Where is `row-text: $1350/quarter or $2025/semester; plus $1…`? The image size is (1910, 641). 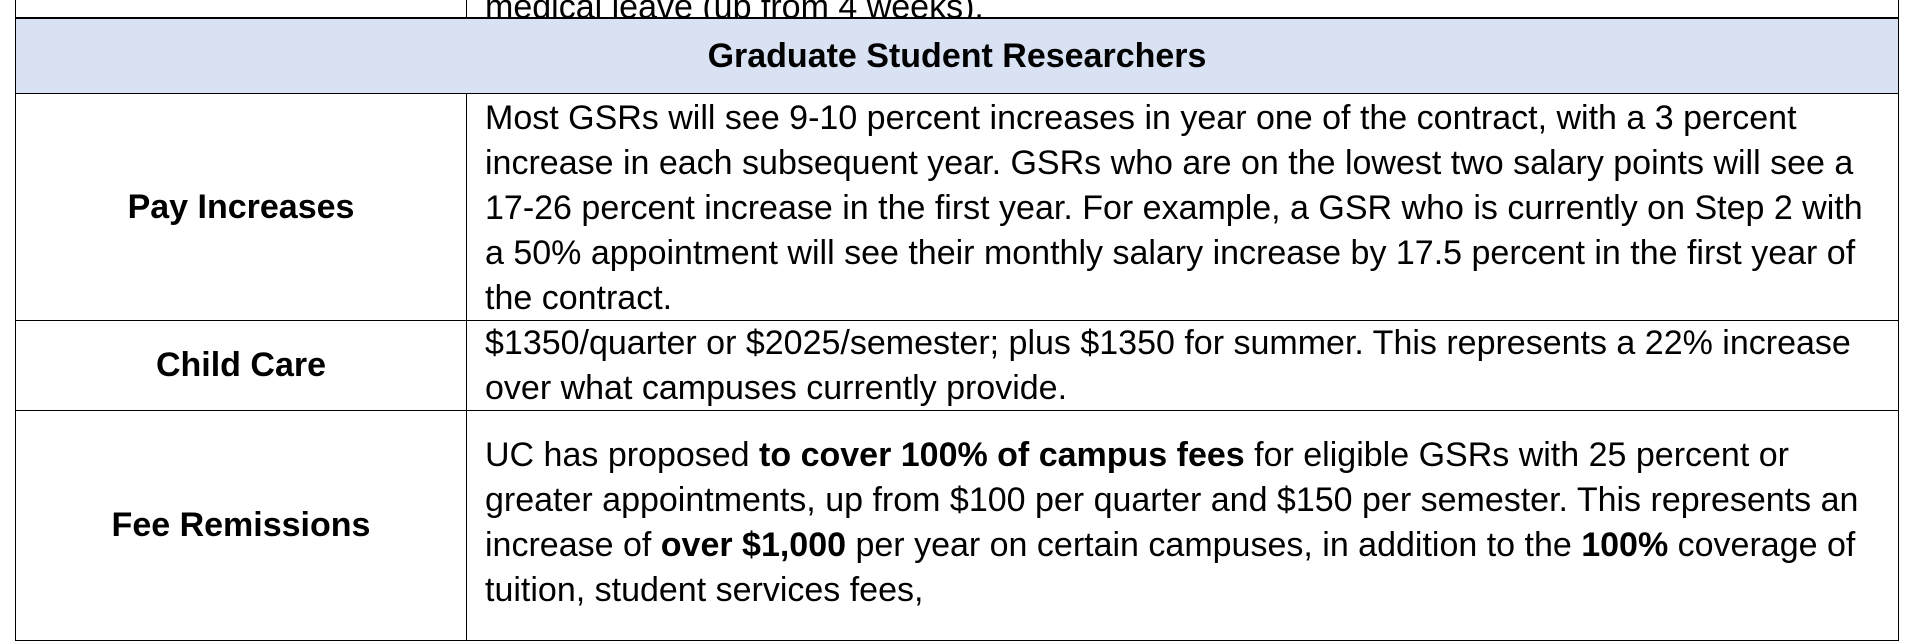 row-text: $1350/quarter or $2025/semester; plus $1… is located at coordinates (1186, 365).